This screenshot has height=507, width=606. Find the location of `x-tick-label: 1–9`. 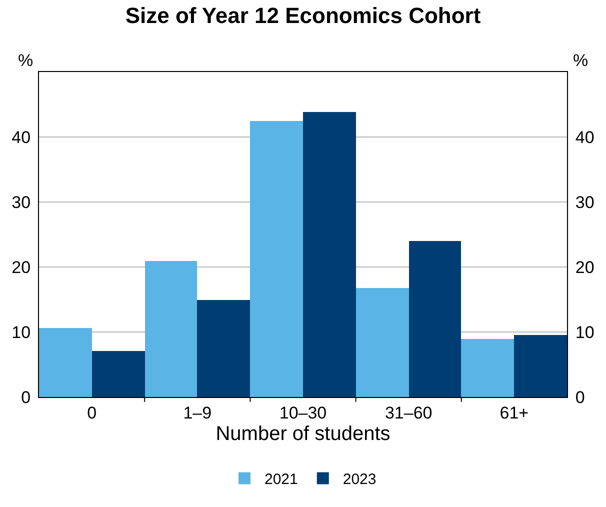

x-tick-label: 1–9 is located at coordinates (197, 412).